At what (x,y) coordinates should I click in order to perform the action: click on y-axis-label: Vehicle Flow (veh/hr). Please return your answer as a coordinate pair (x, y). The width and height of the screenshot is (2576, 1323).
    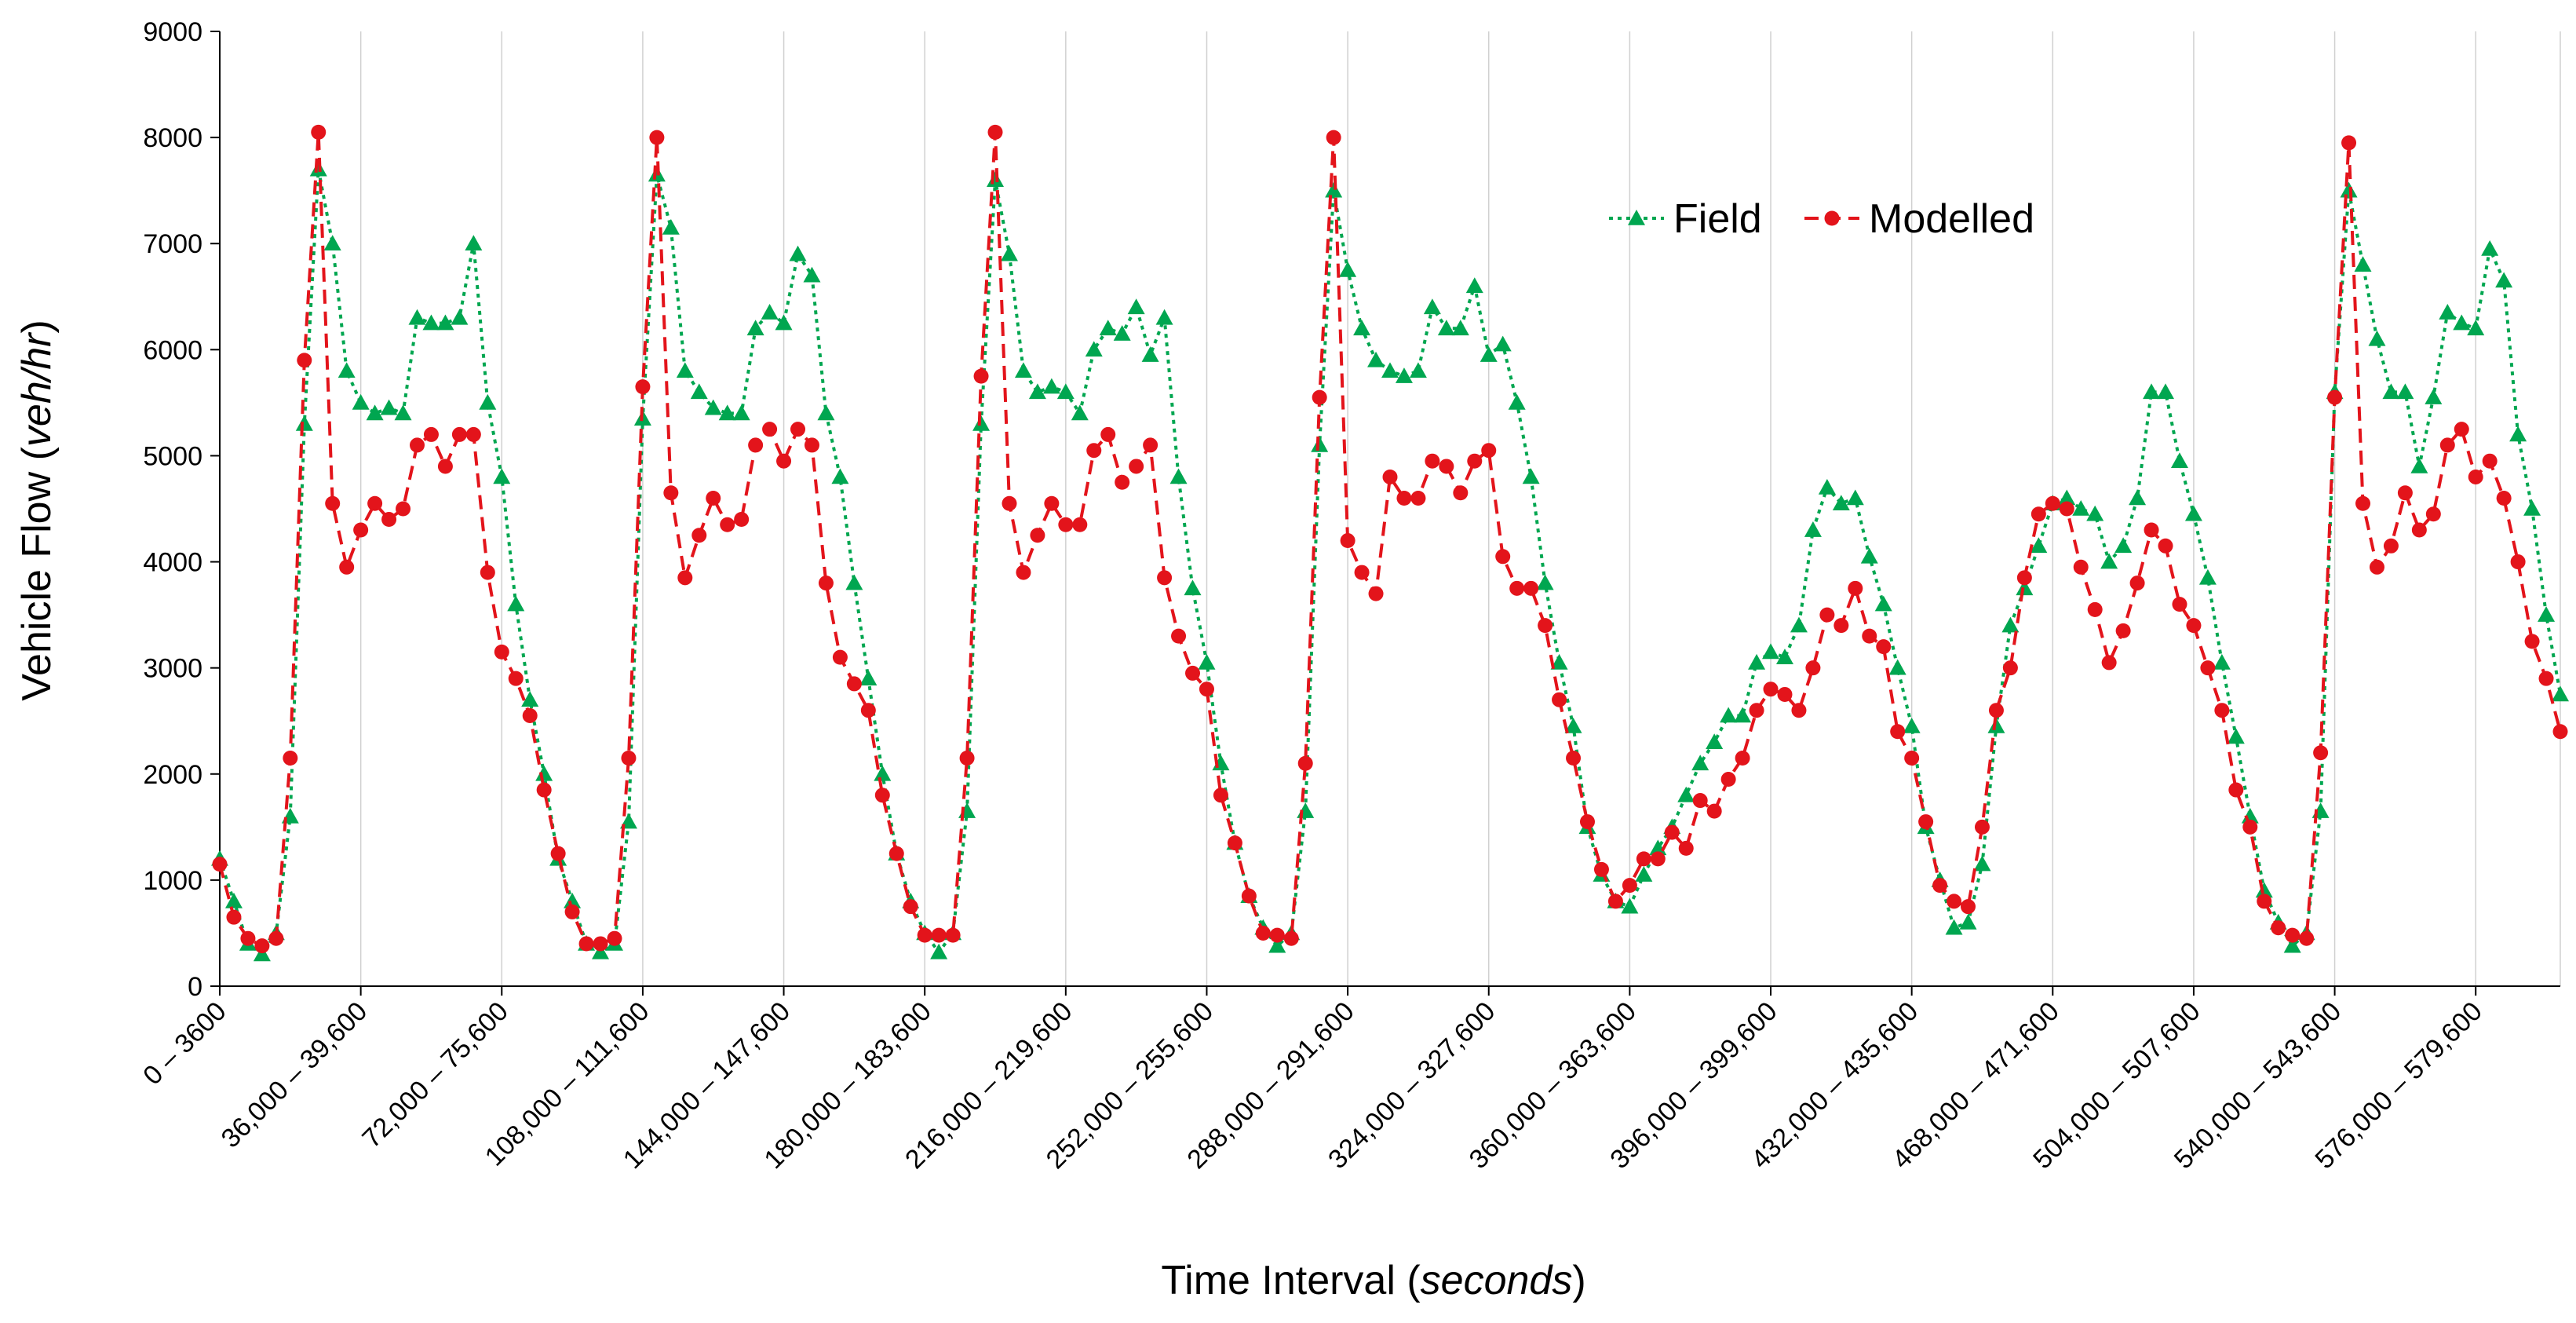
    Looking at the image, I should click on (37, 510).